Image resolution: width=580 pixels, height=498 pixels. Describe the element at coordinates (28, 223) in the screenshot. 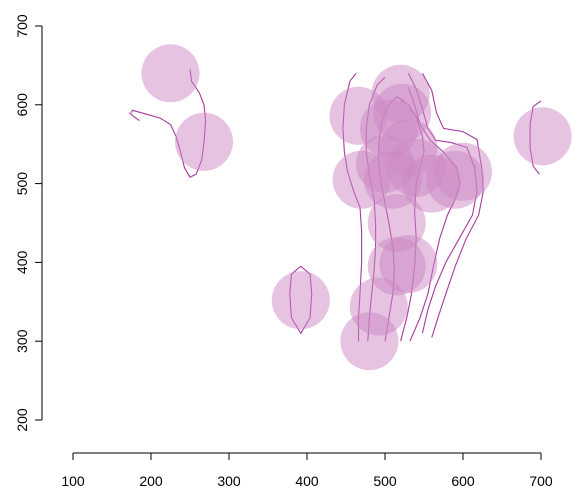

I see `y-axis: 200 300 400 500 600 700` at that location.